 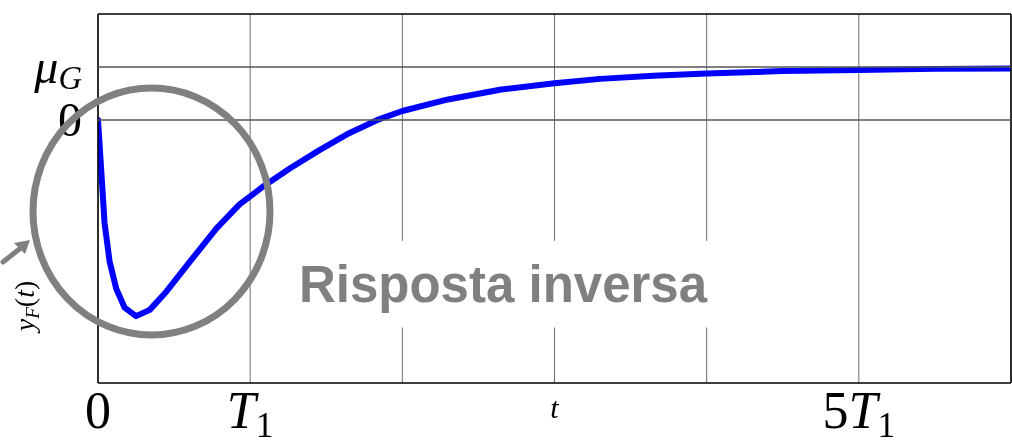 What do you see at coordinates (57, 68) in the screenshot?
I see `ref-line-label: μ$_{G}$` at bounding box center [57, 68].